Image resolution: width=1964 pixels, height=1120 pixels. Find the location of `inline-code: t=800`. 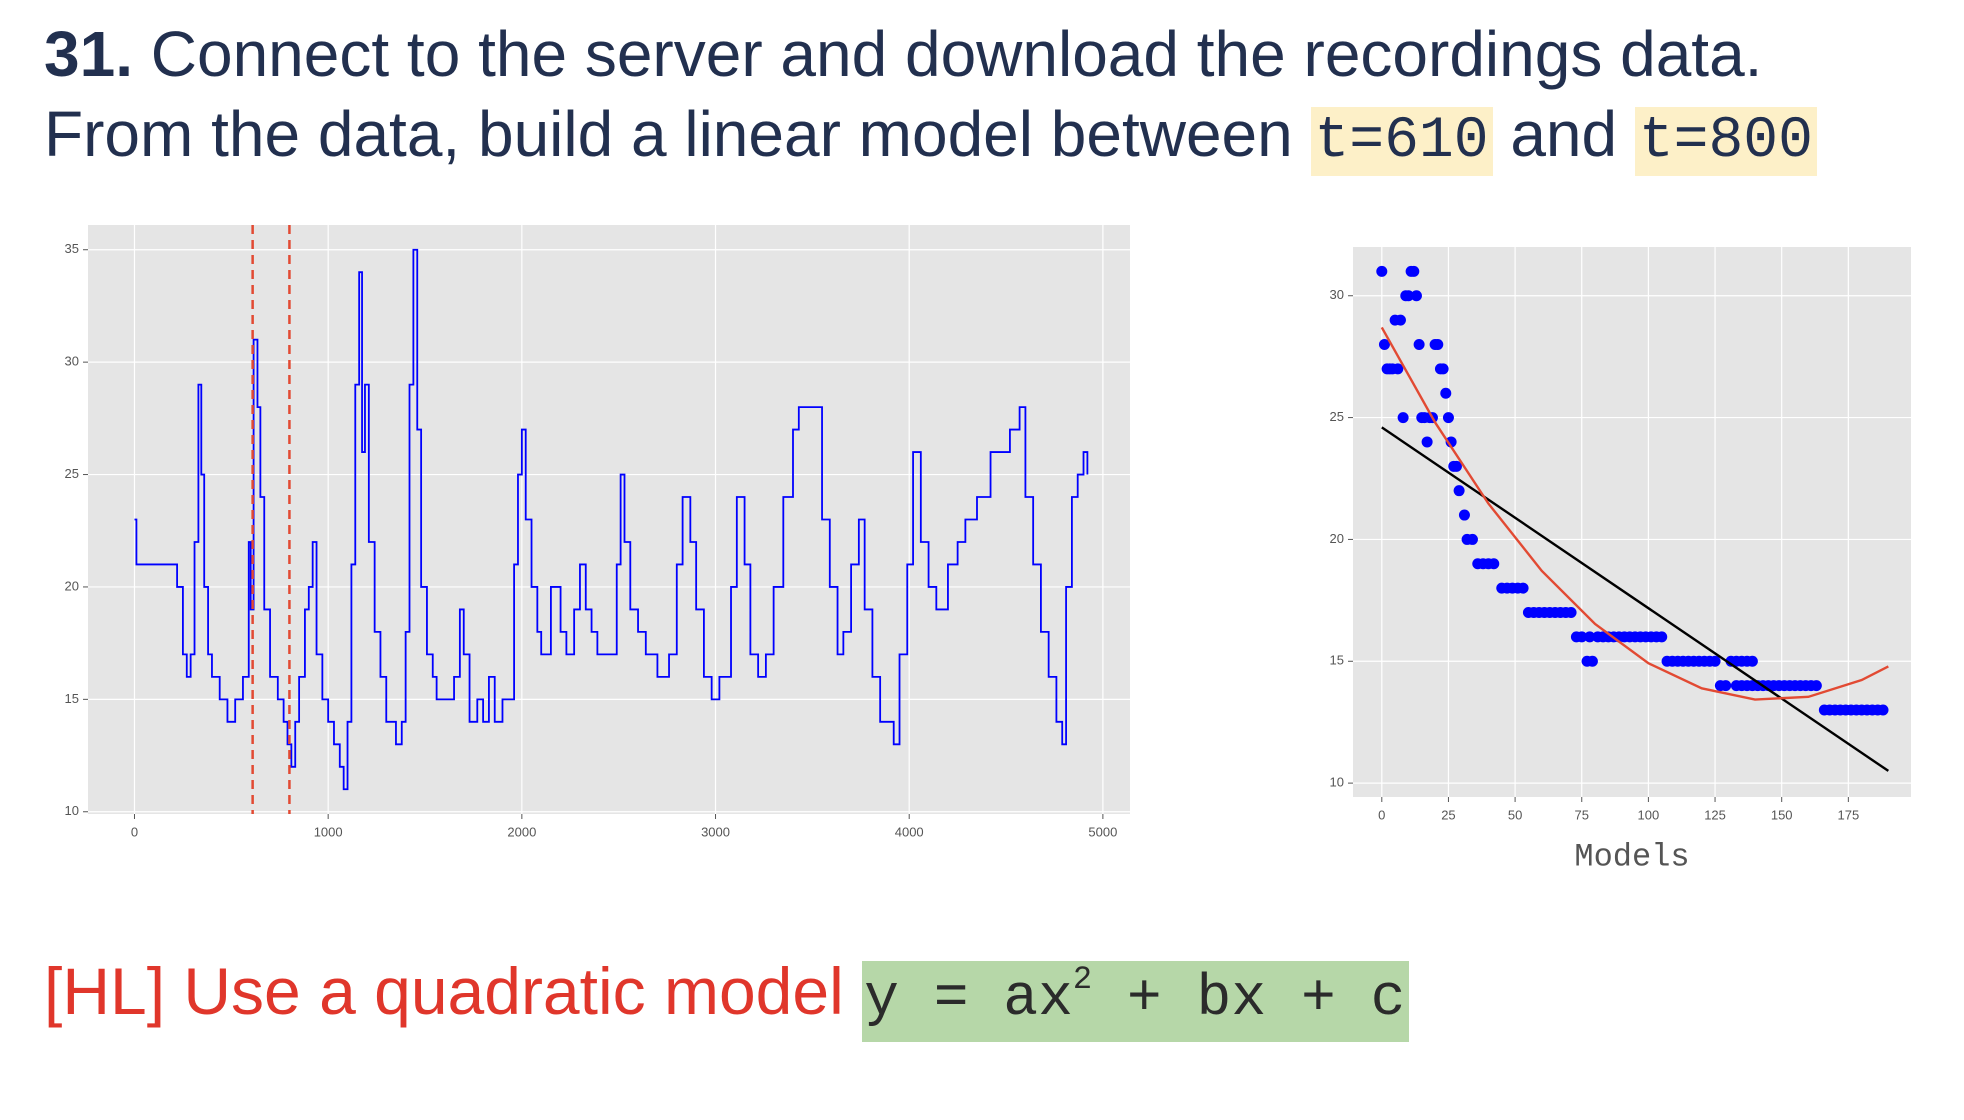

inline-code: t=800 is located at coordinates (1725, 141).